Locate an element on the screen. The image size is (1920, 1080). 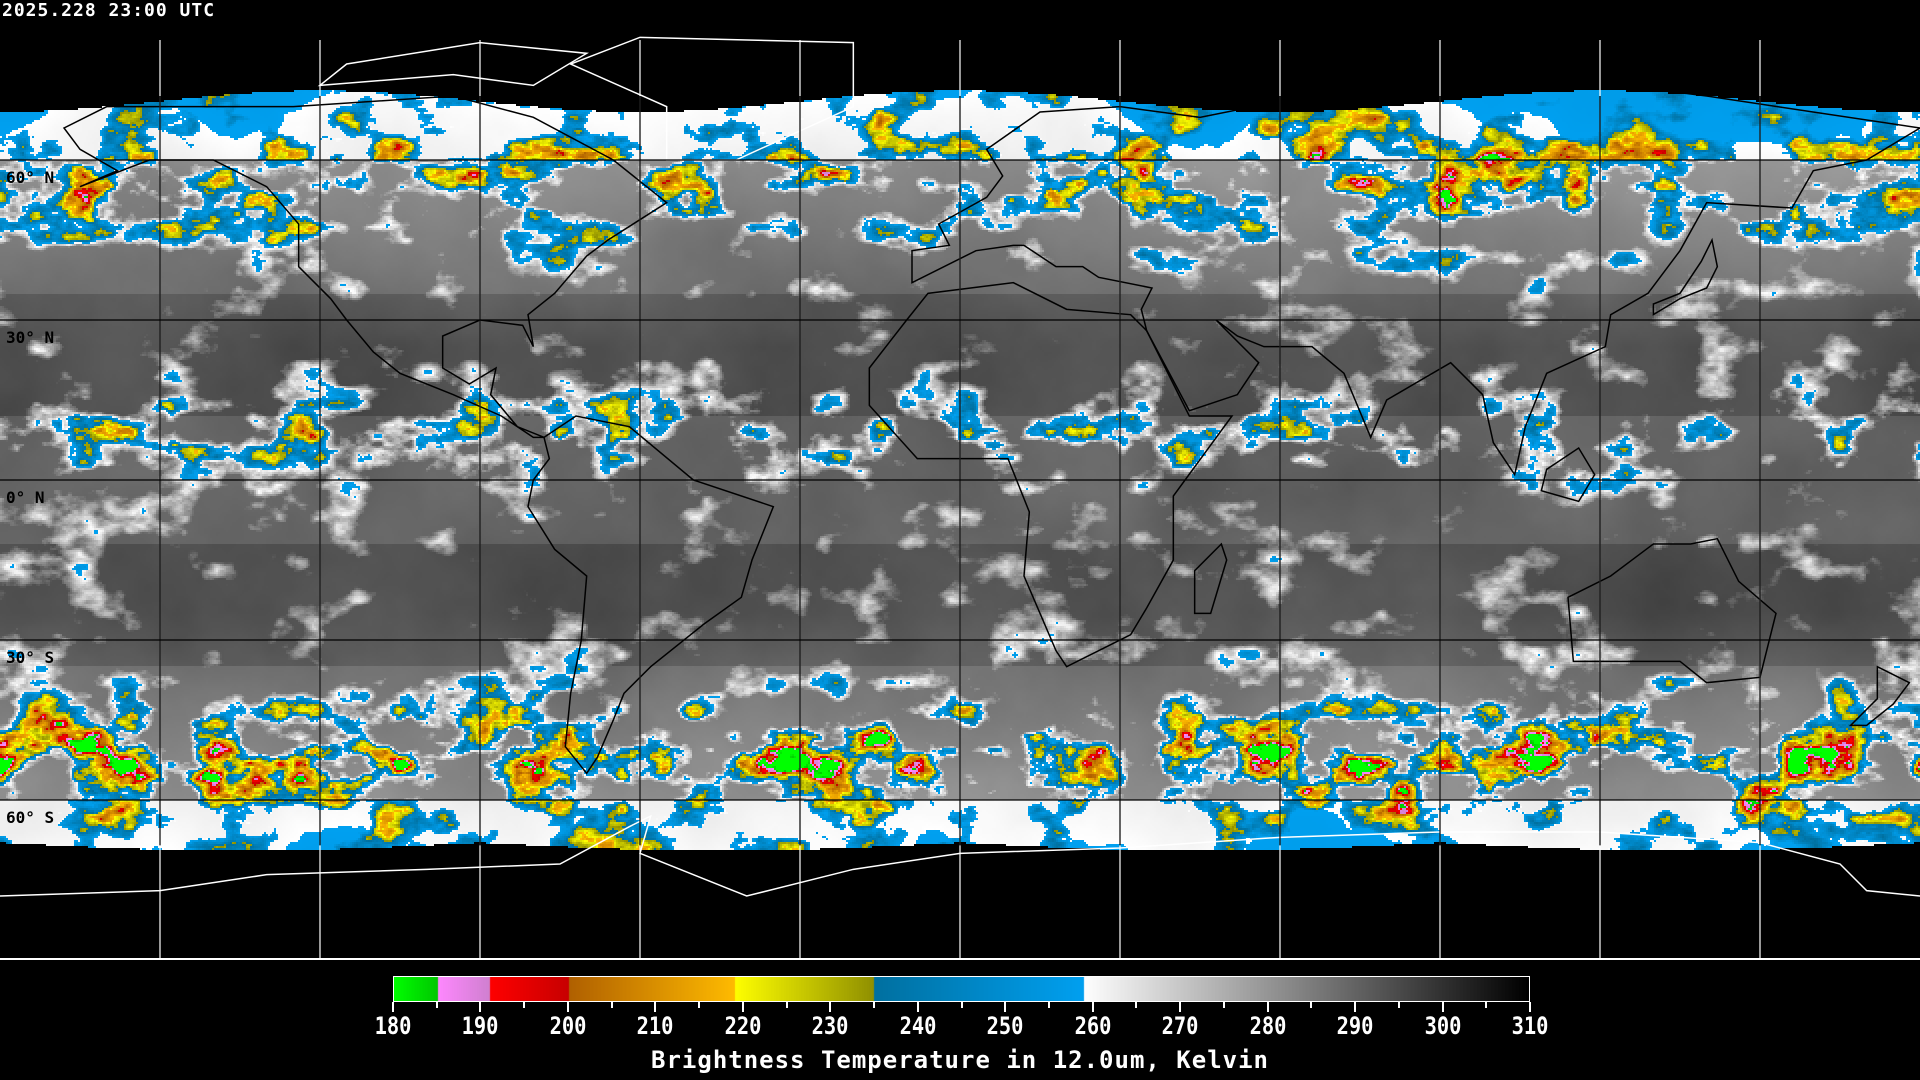
lat-label-30n: 30° N is located at coordinates (30, 337).